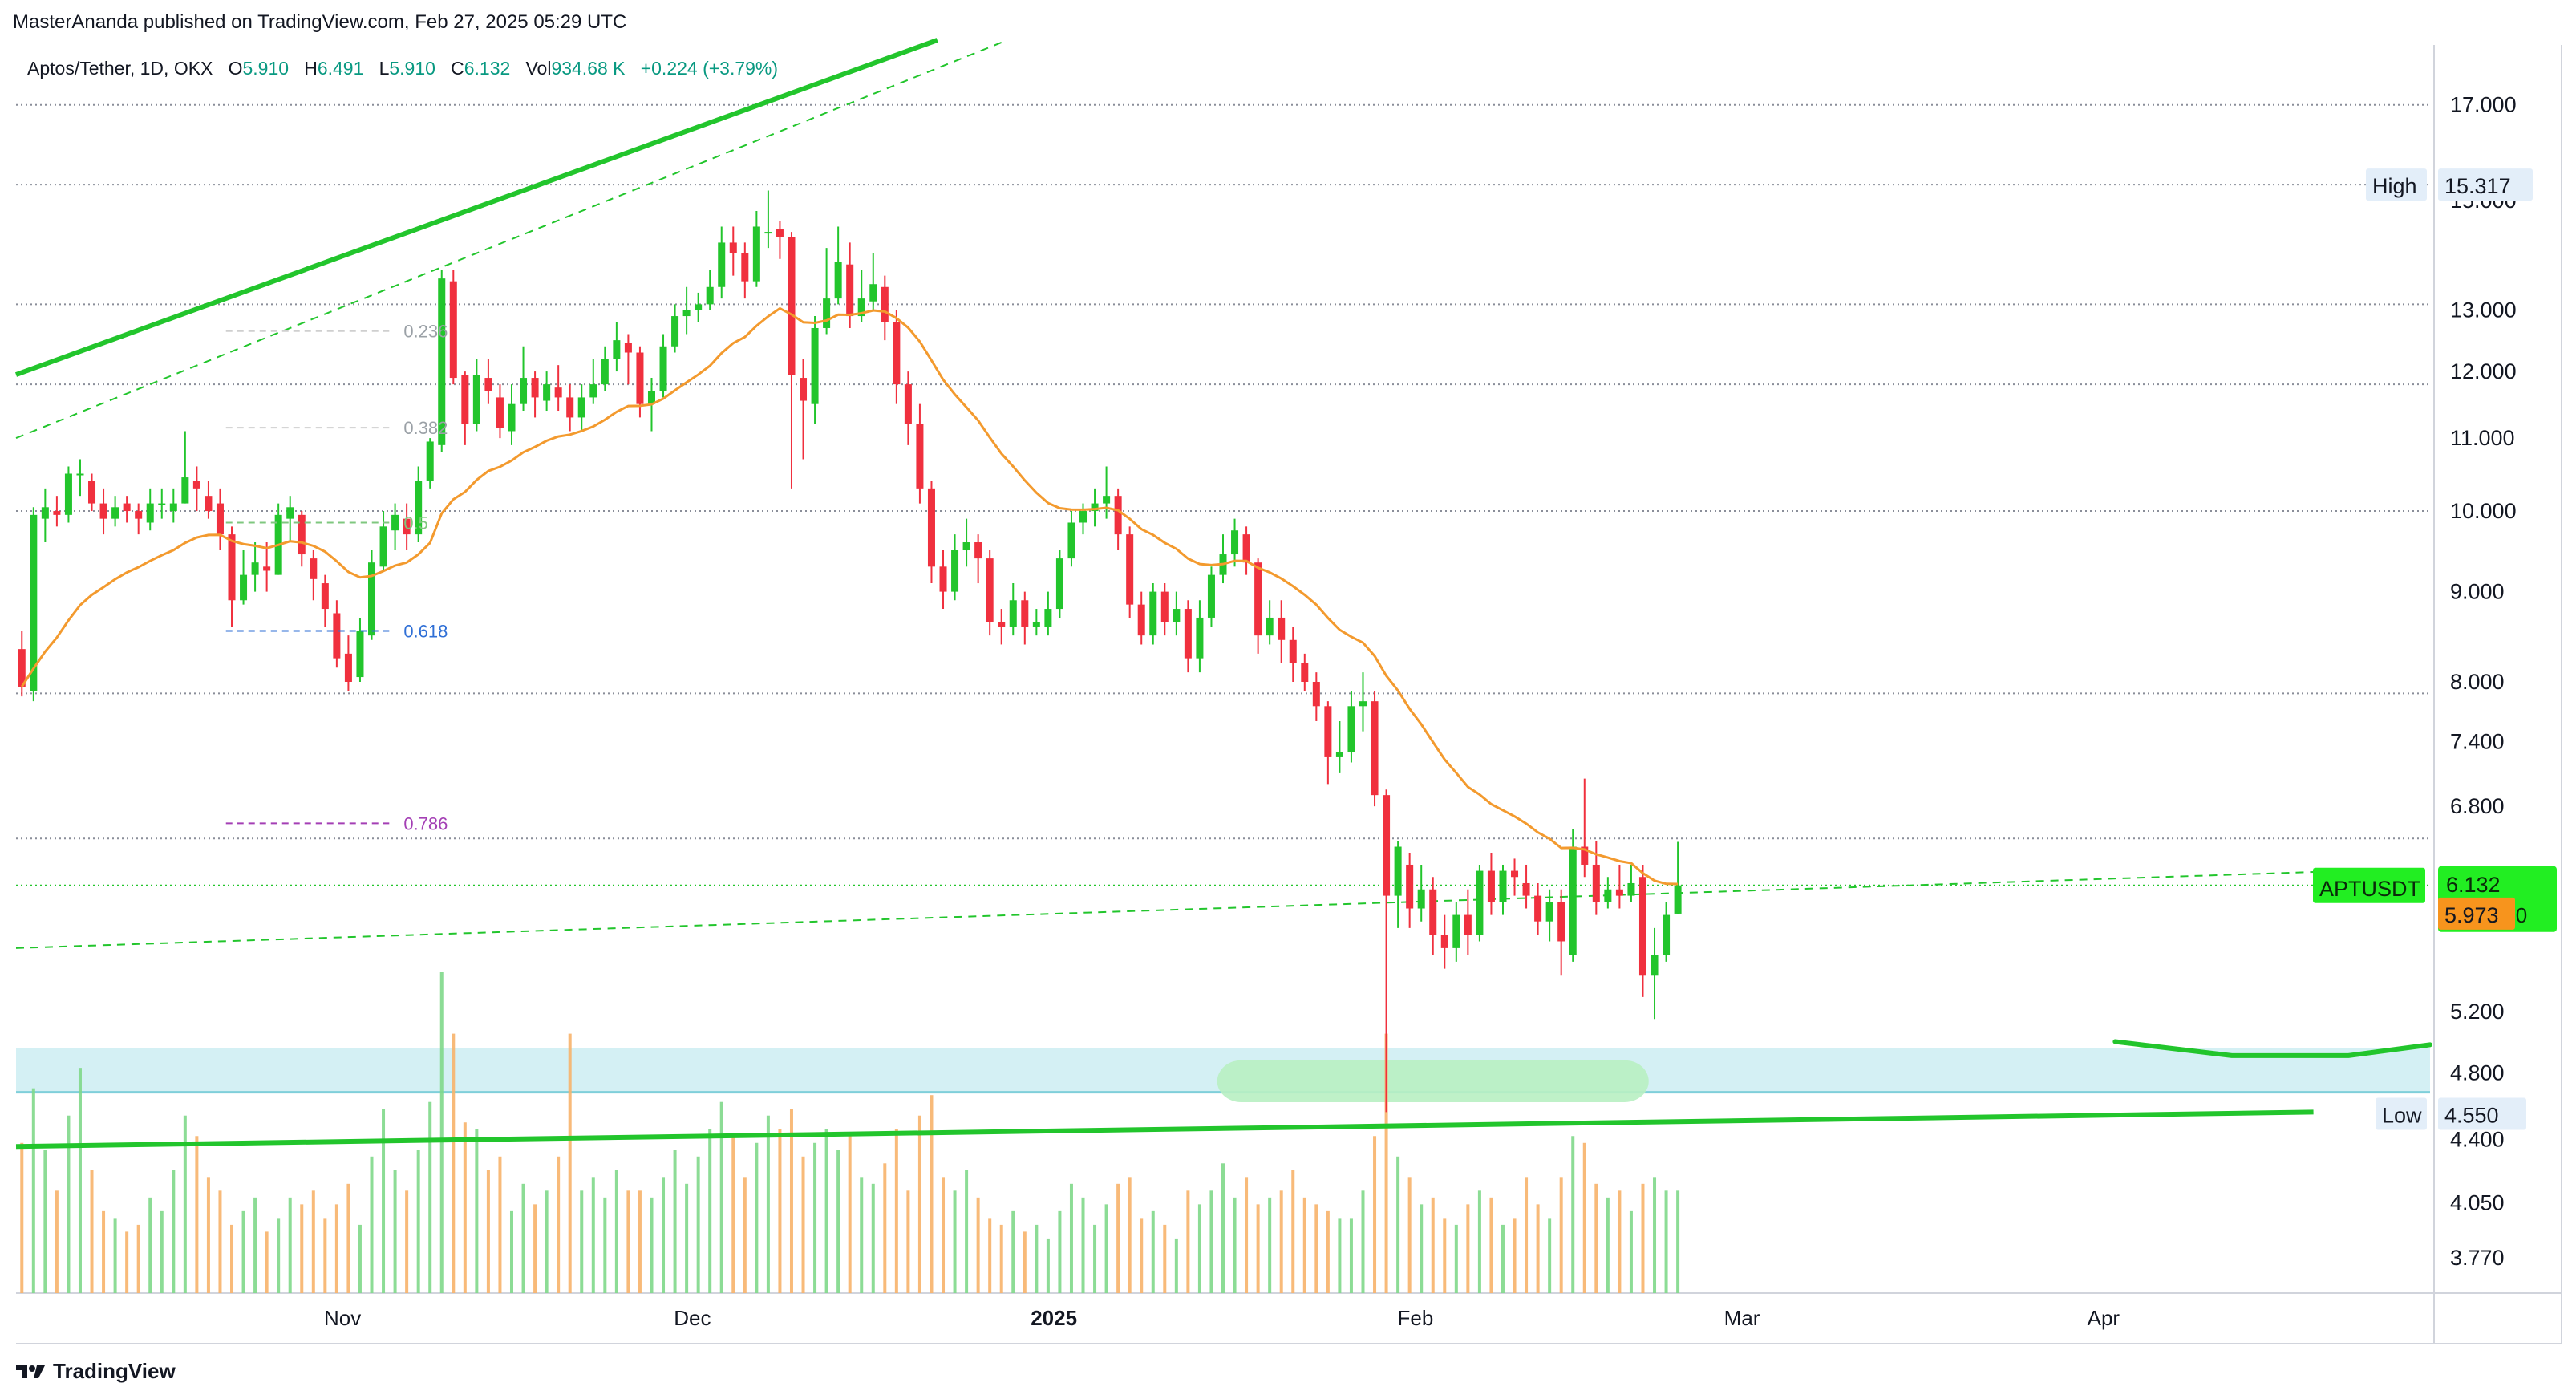 Image resolution: width=2576 pixels, height=1399 pixels. Describe the element at coordinates (476, 207) in the screenshot. I see `trendline` at that location.